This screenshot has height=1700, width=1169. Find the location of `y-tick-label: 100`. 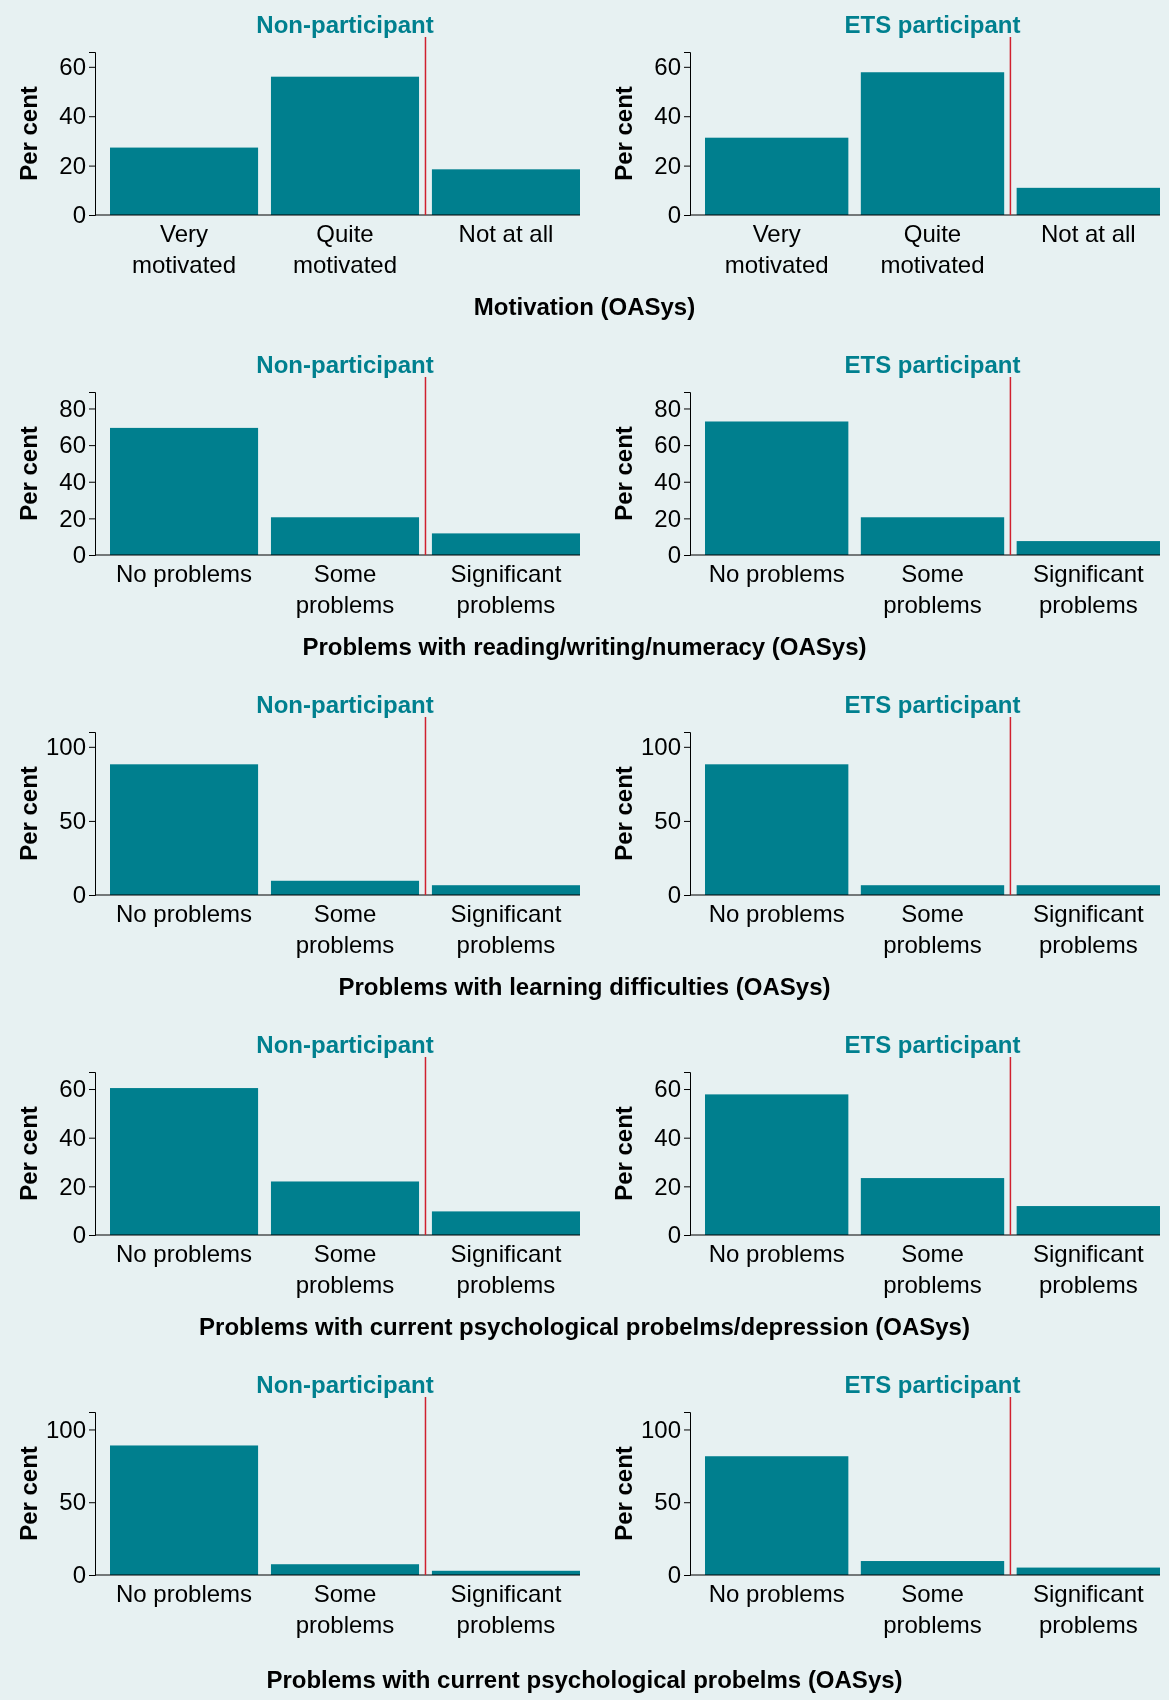

y-tick-label: 100 is located at coordinates (65, 746).